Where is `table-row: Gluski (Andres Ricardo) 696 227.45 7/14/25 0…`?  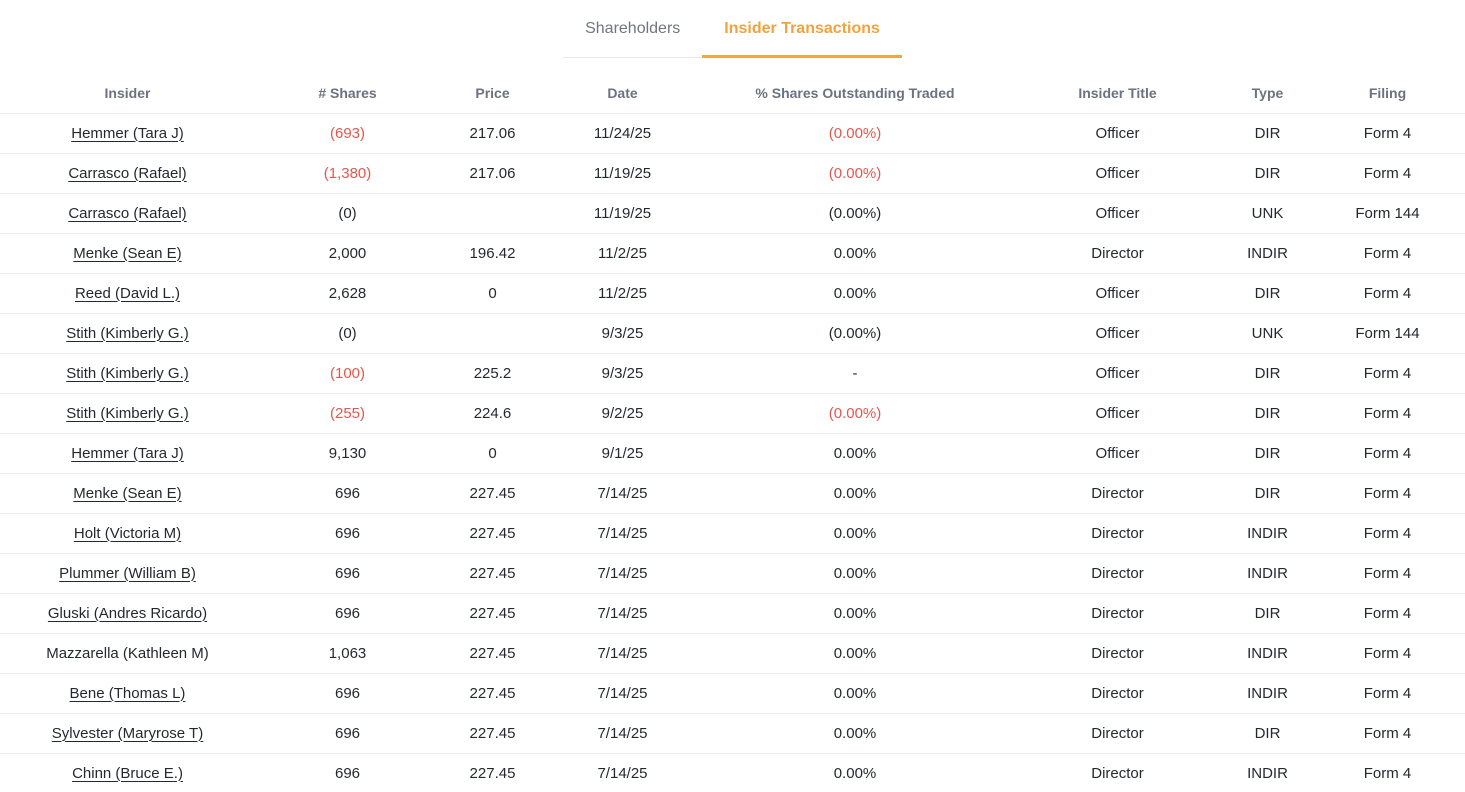 table-row: Gluski (Andres Ricardo) 696 227.45 7/14/25 0… is located at coordinates (732, 613).